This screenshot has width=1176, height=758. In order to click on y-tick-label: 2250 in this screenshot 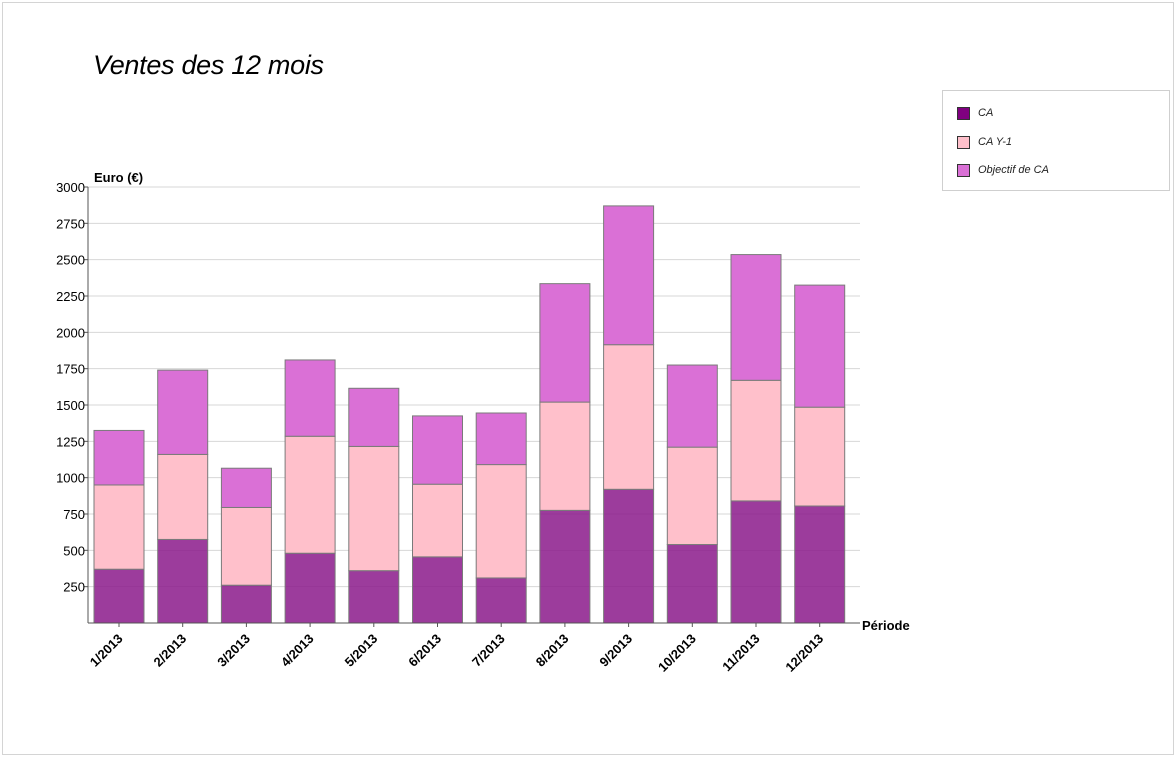, I will do `click(70, 296)`.